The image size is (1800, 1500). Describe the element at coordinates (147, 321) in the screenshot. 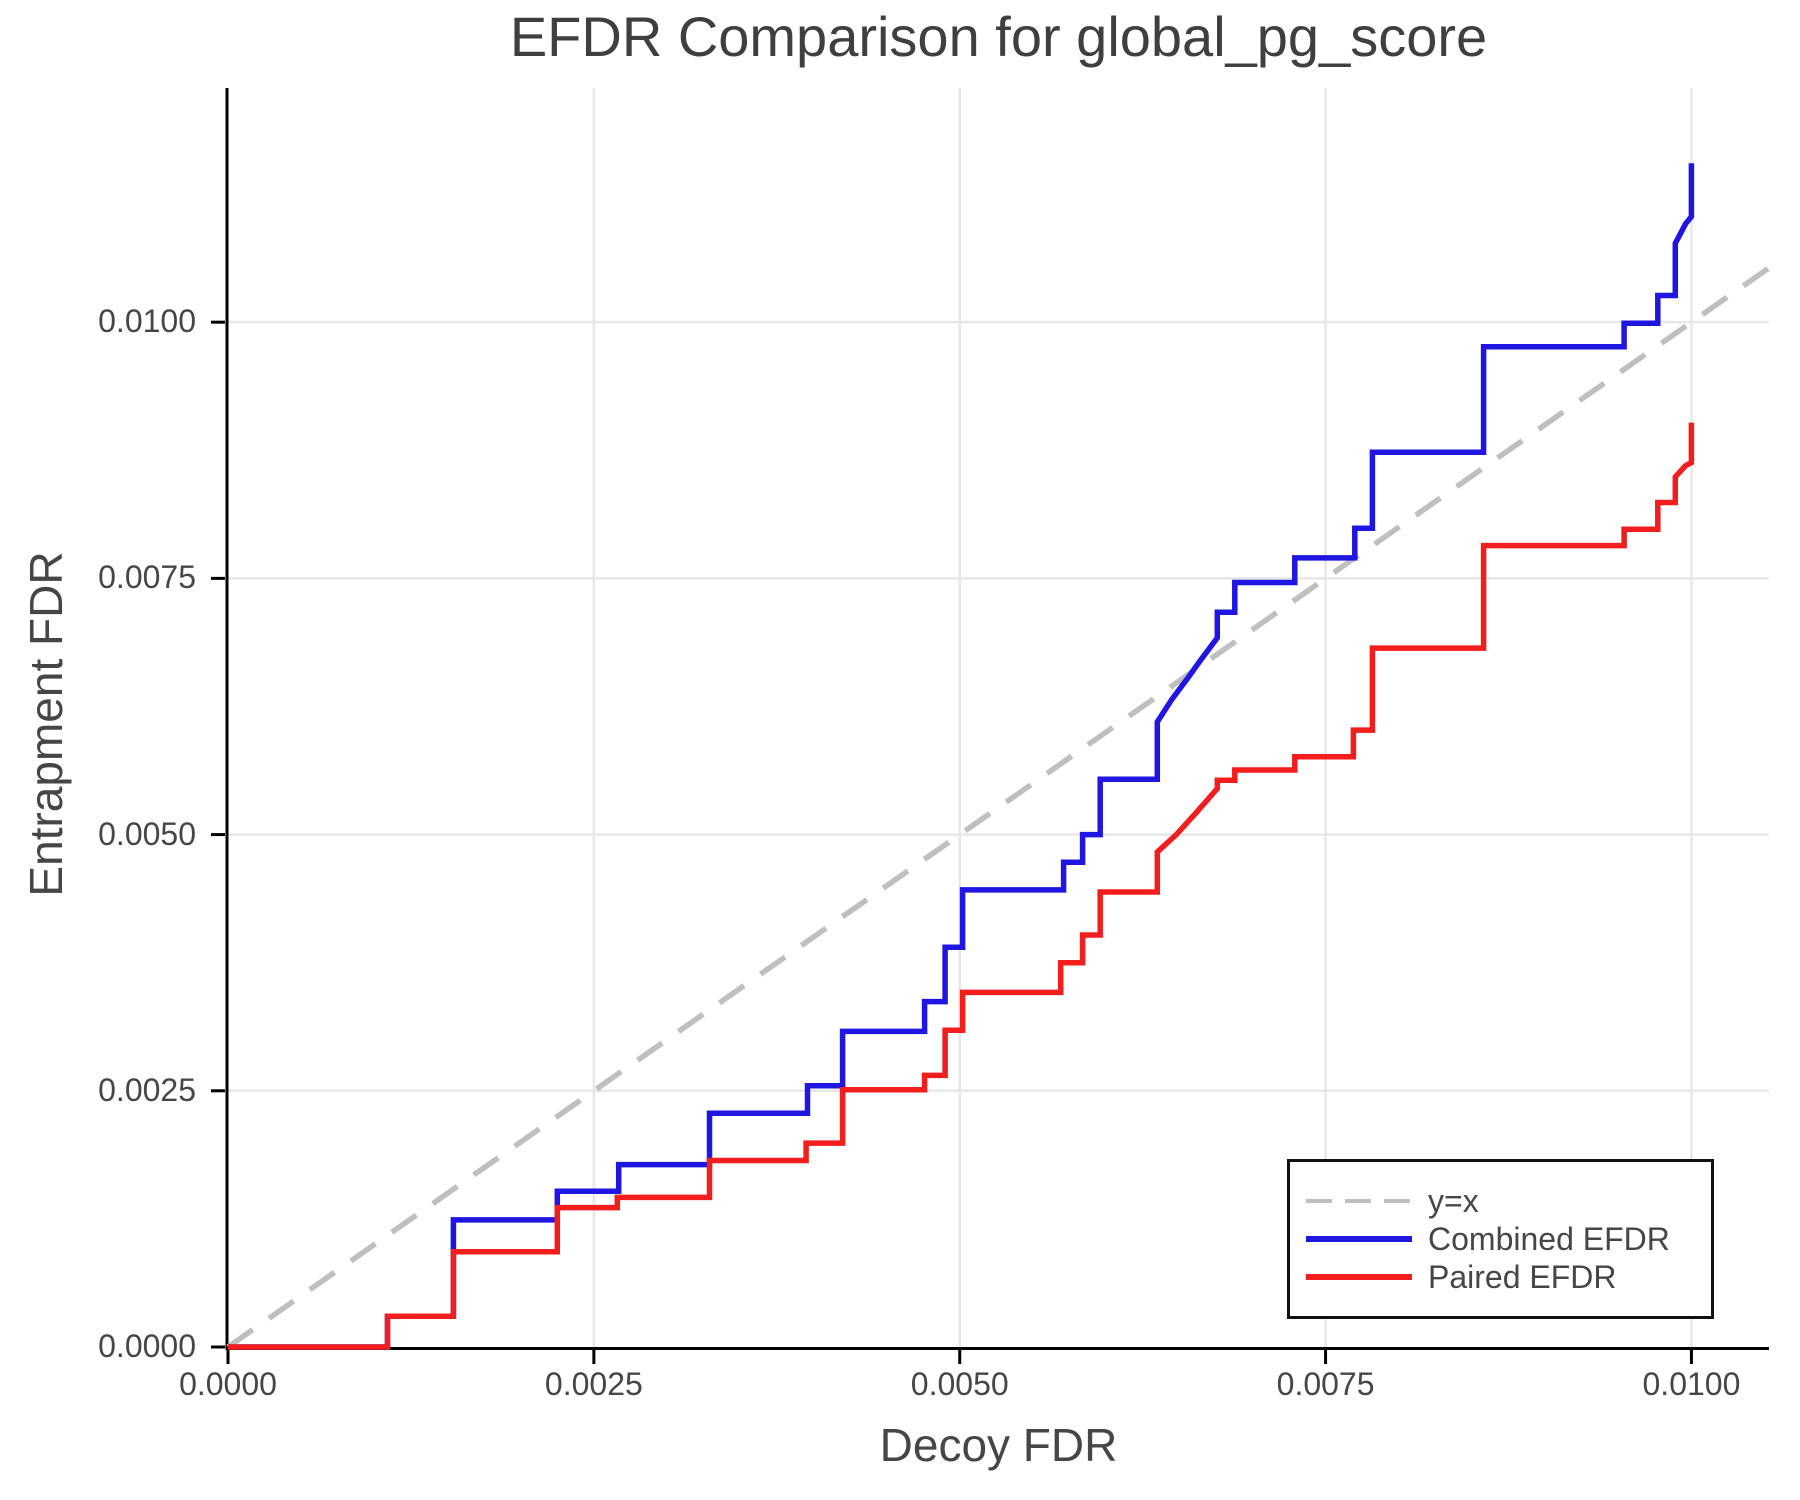

I see `y-tick-label: 0.0100` at that location.